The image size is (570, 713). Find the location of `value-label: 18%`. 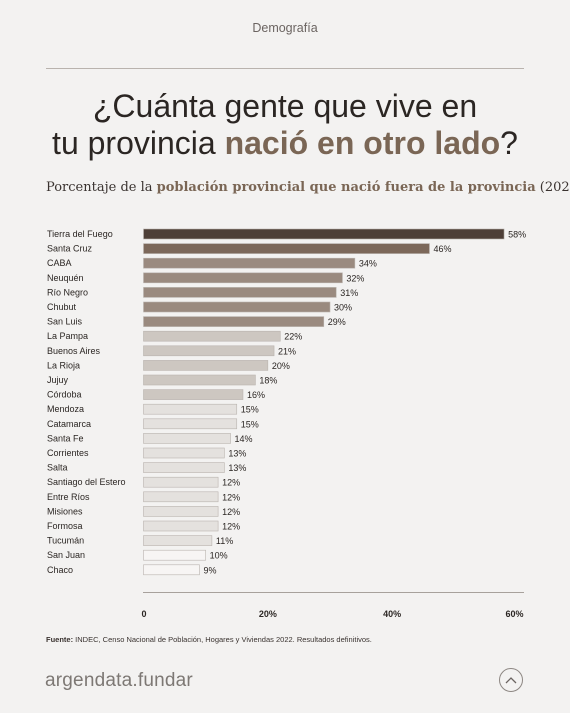

value-label: 18% is located at coordinates (268, 381).